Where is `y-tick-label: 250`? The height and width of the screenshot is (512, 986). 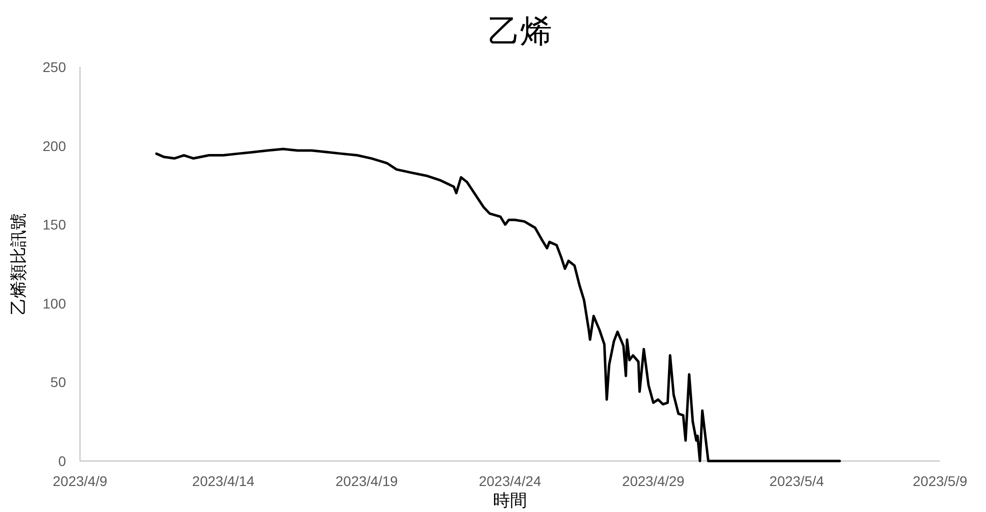
y-tick-label: 250 is located at coordinates (54, 67).